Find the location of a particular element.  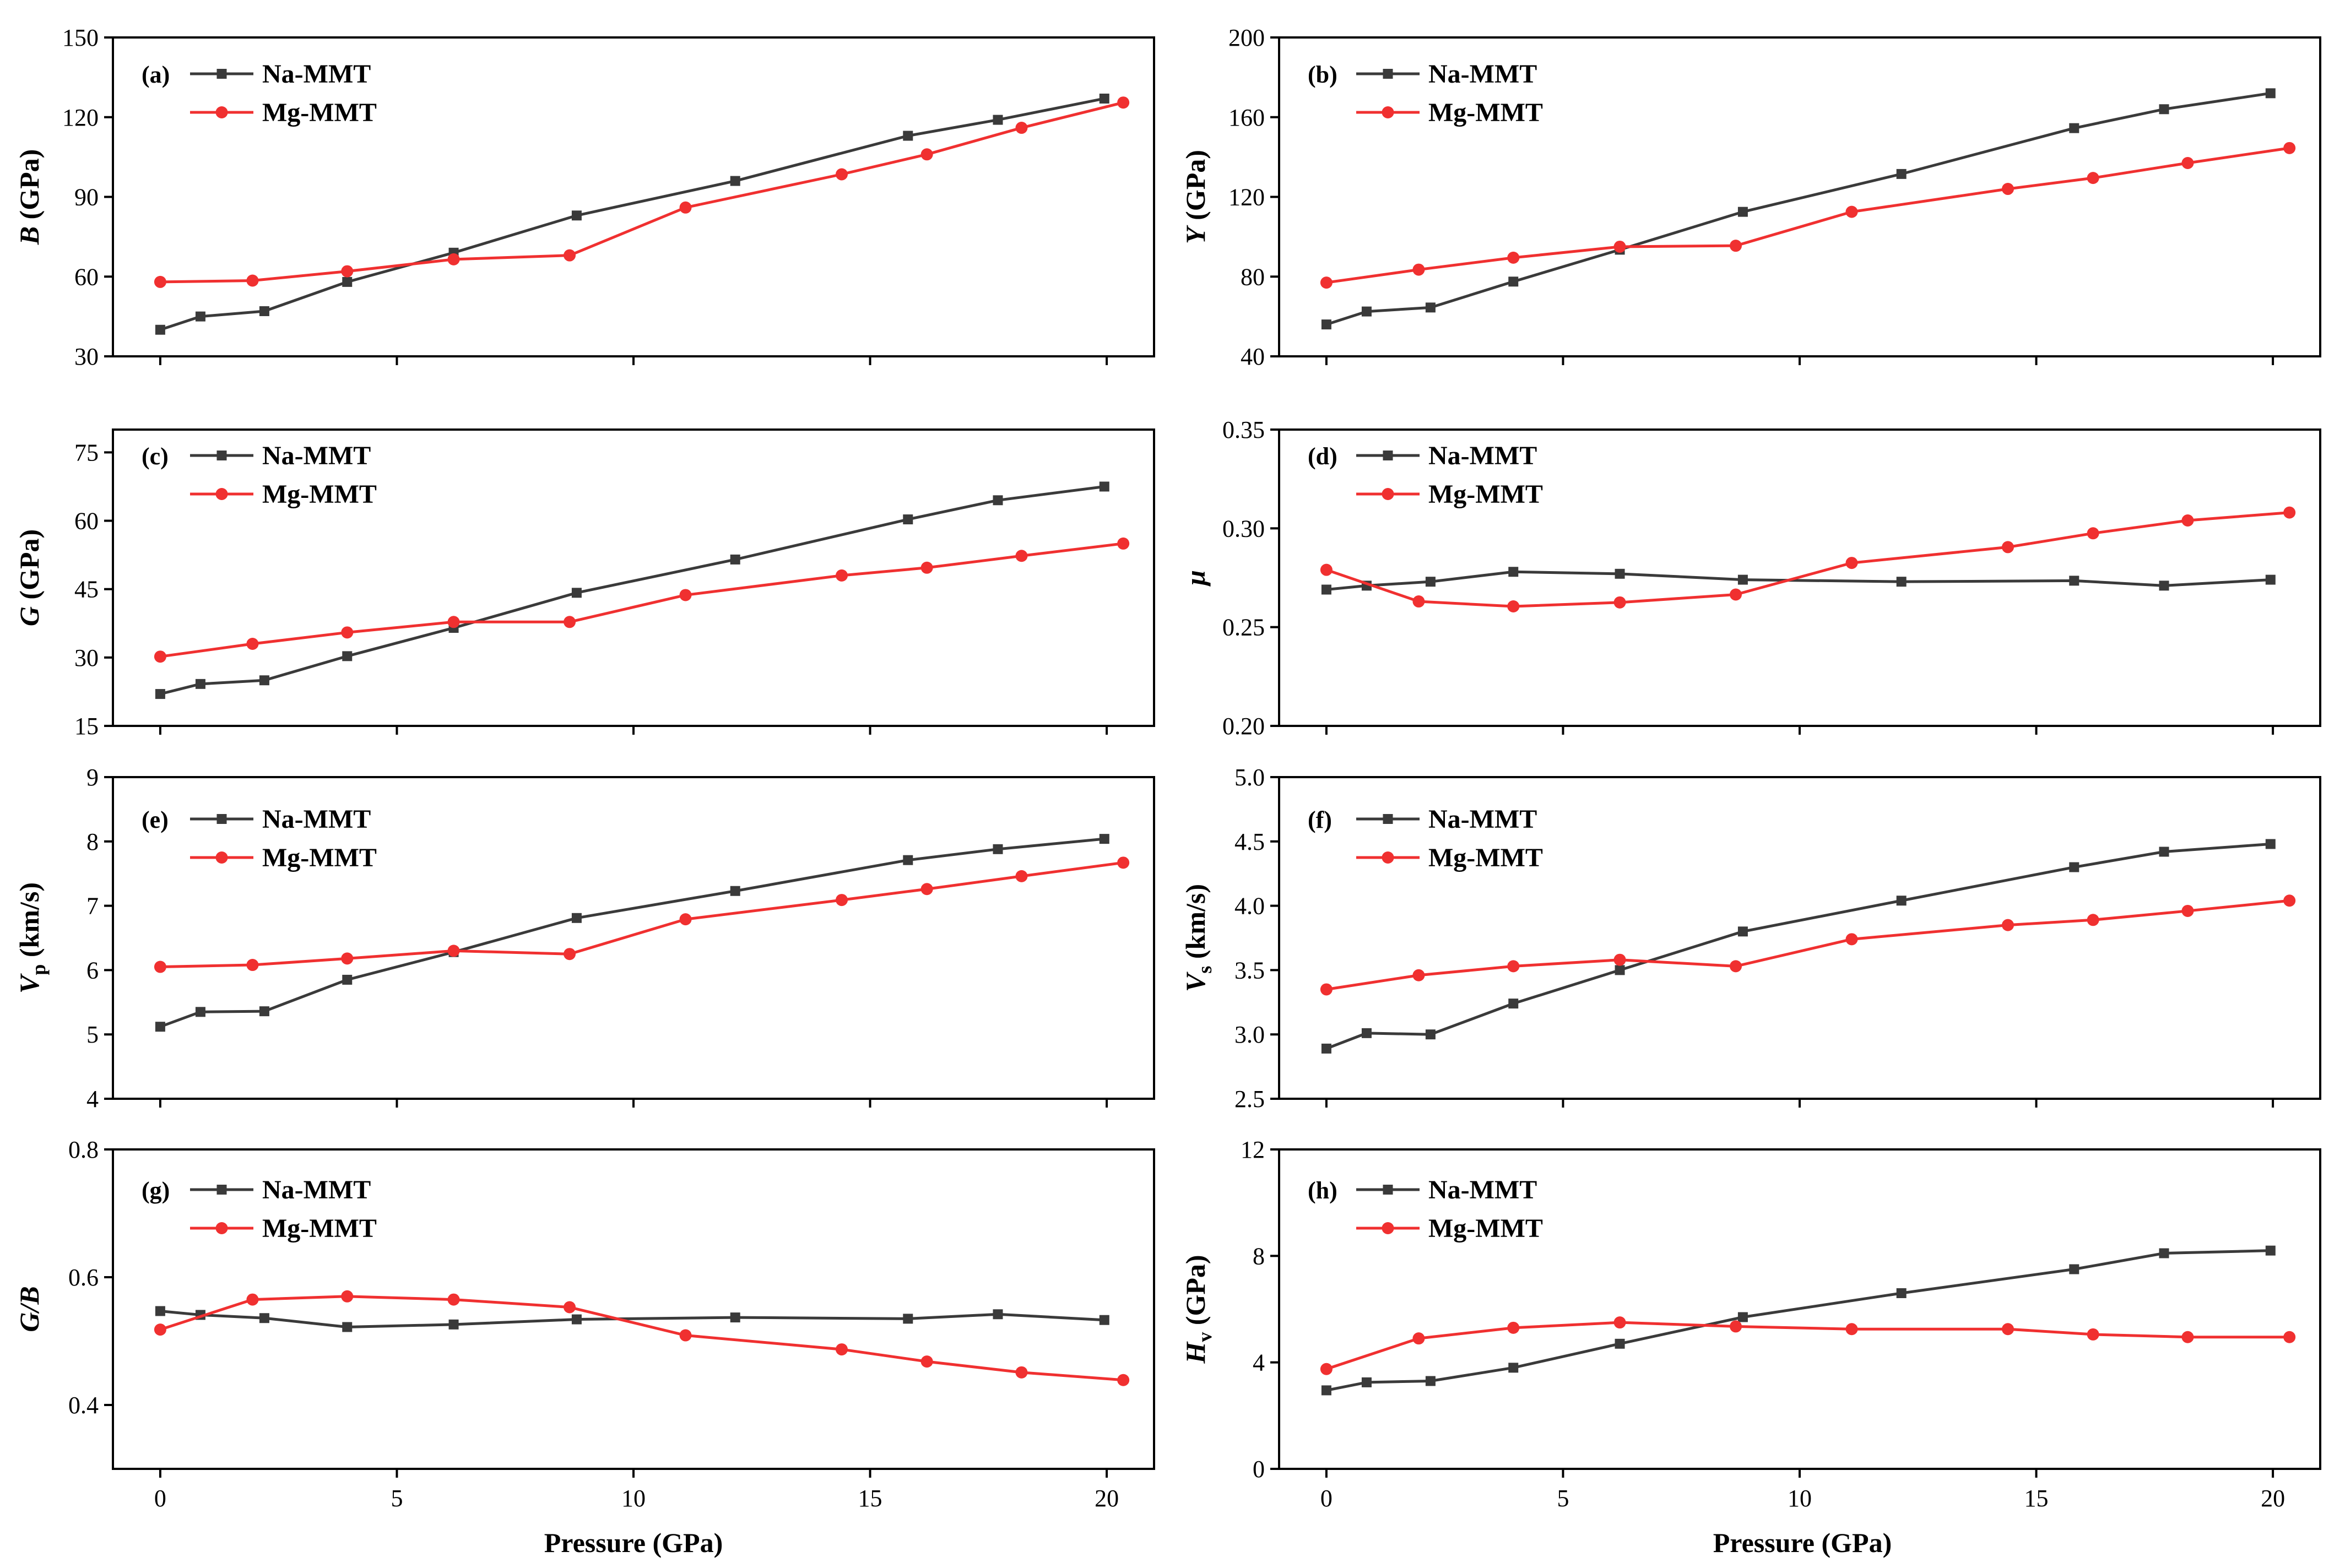

y-tick-label: 4 is located at coordinates (92, 1099).